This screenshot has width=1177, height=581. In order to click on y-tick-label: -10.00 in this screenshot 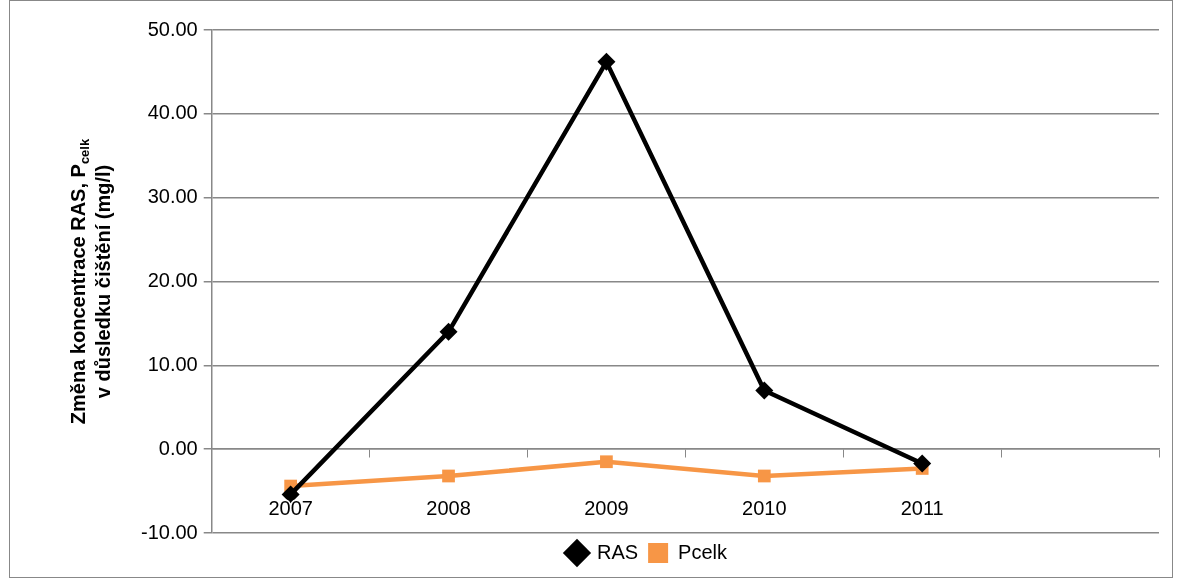, I will do `click(169, 531)`.